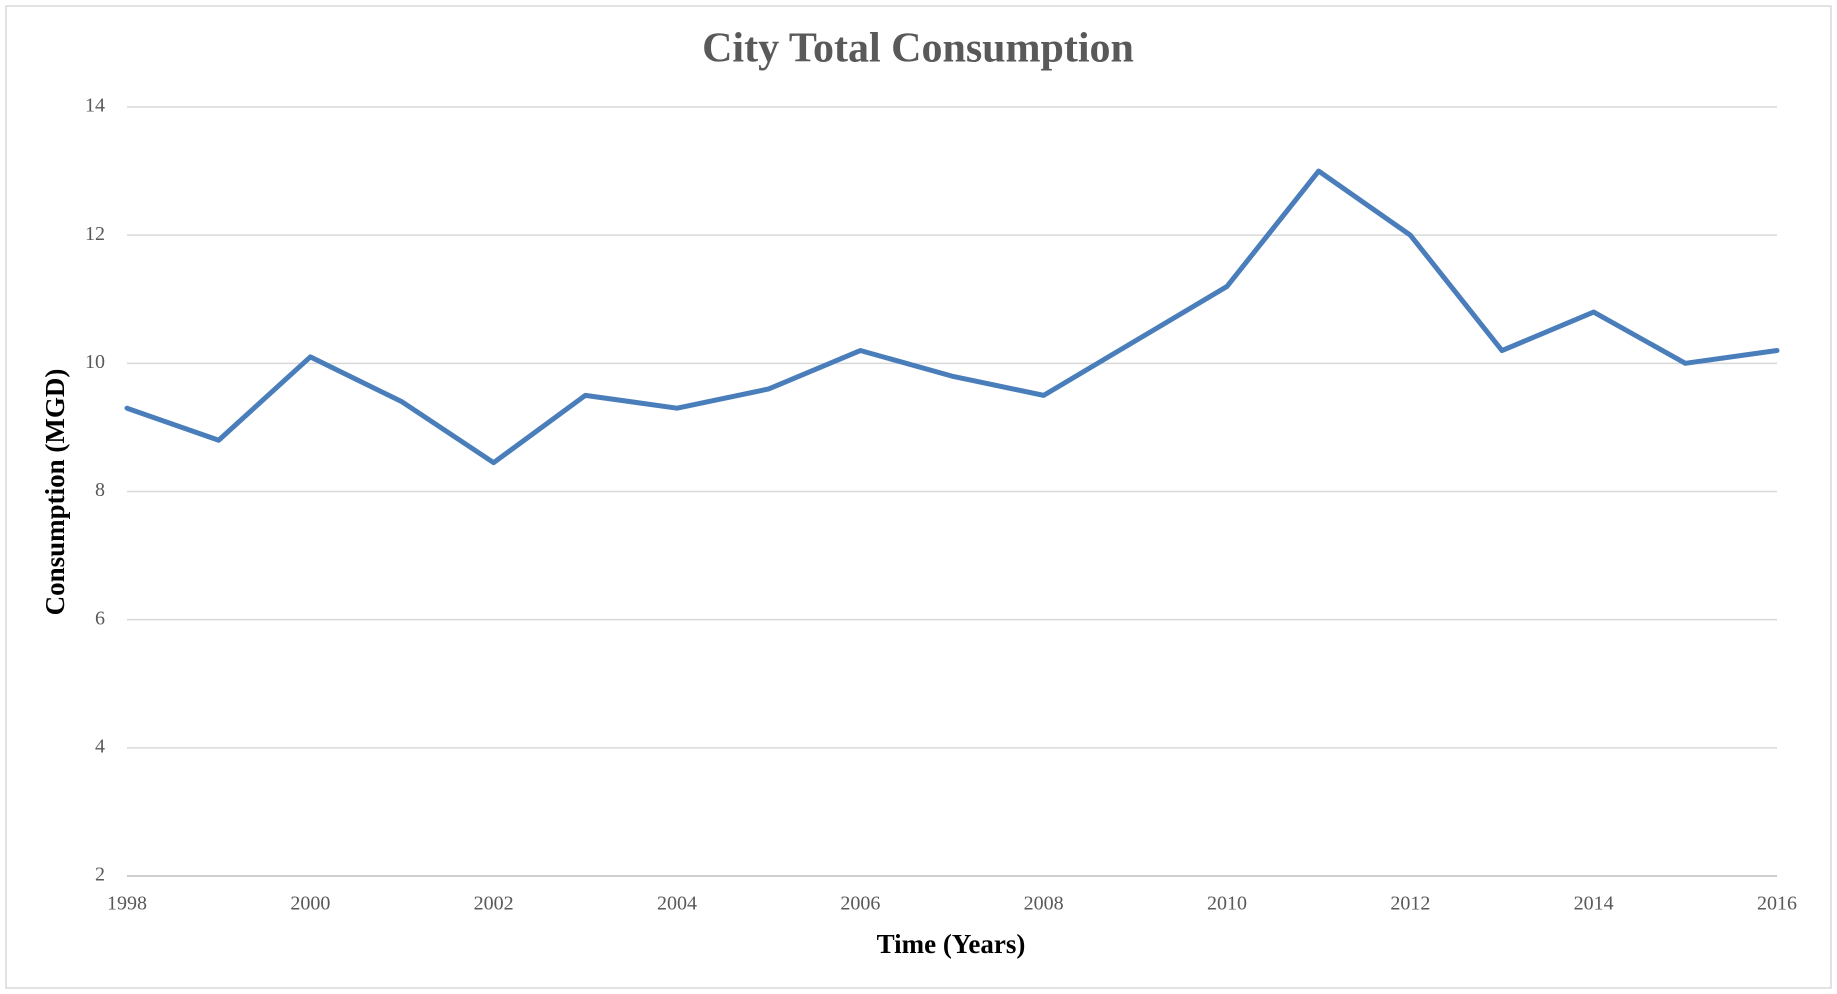  Describe the element at coordinates (100, 875) in the screenshot. I see `y-tick-label: 2` at that location.